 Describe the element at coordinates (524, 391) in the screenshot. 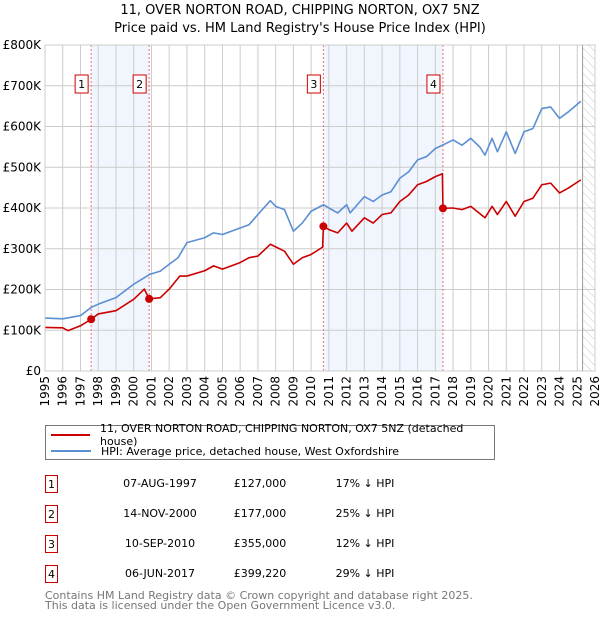

I see `x-tick-label: 2022` at that location.